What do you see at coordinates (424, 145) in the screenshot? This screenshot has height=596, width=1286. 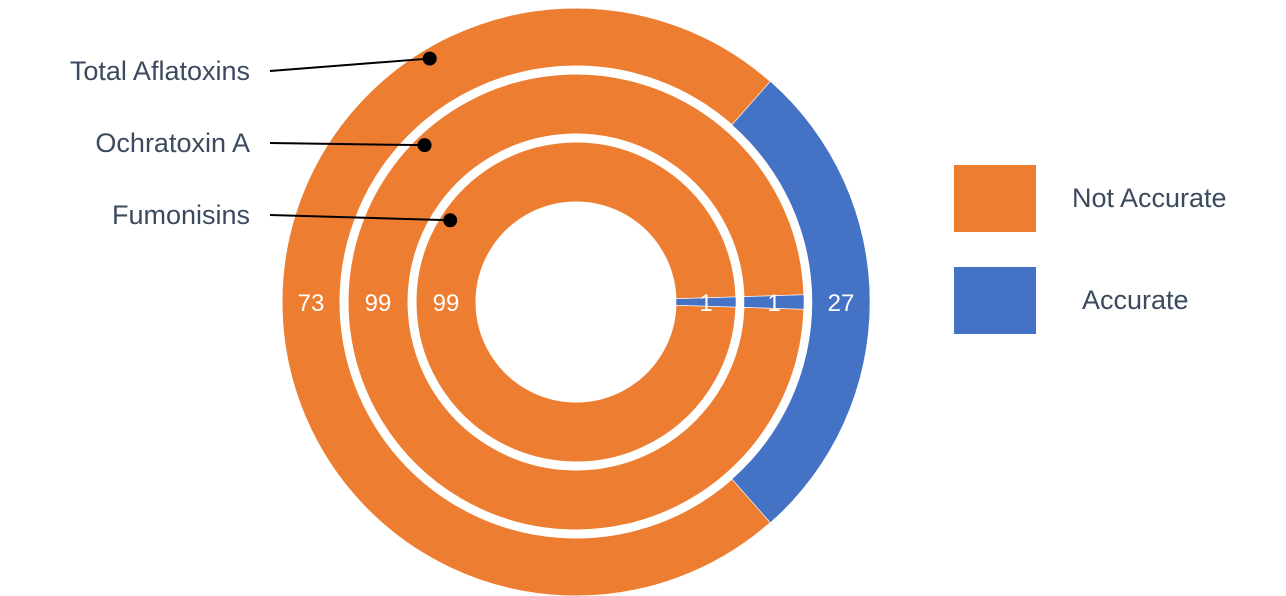 I see `callout-dot-ochratoxin-a` at bounding box center [424, 145].